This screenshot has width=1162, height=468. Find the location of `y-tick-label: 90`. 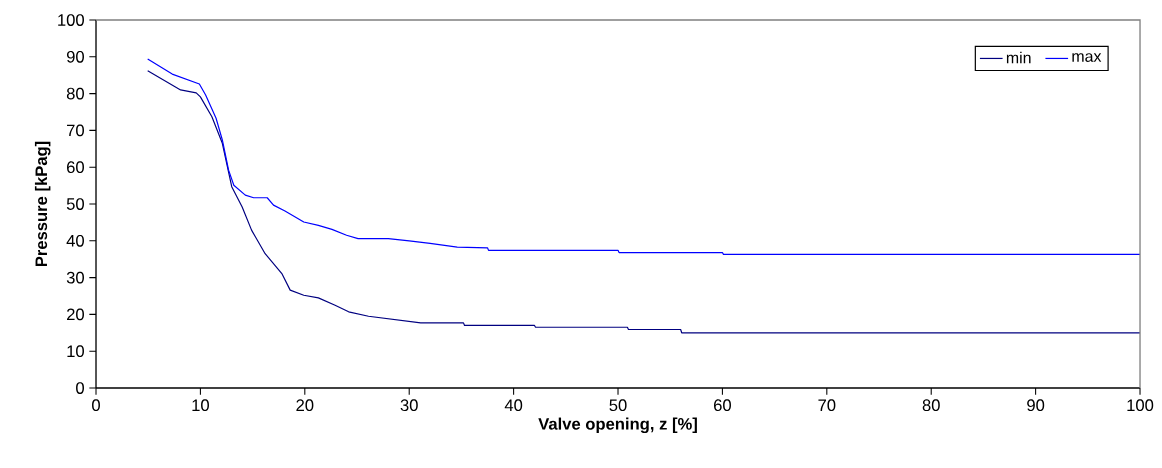

y-tick-label: 90 is located at coordinates (75, 56).